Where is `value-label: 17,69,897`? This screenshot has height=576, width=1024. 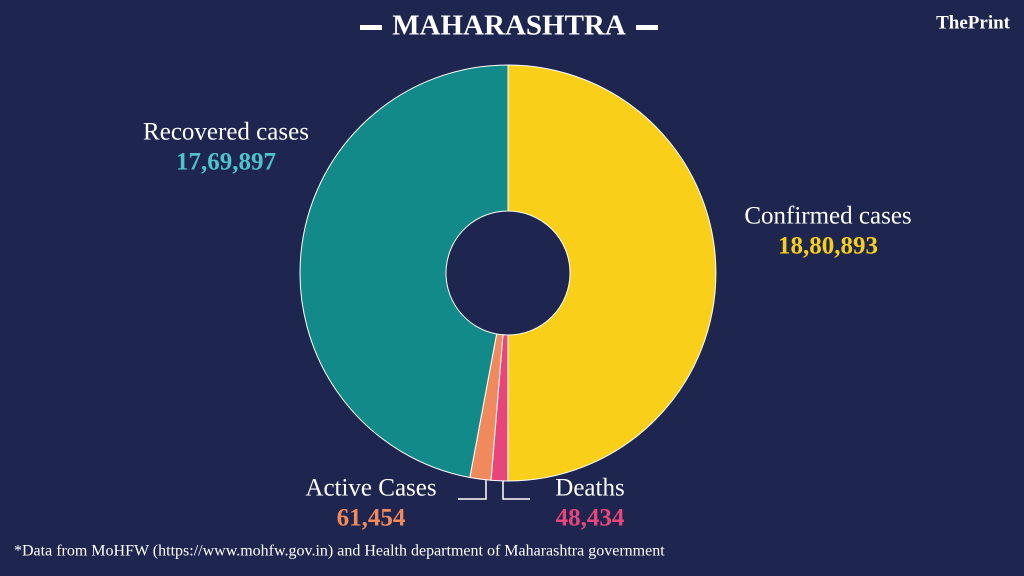 value-label: 17,69,897 is located at coordinates (226, 162).